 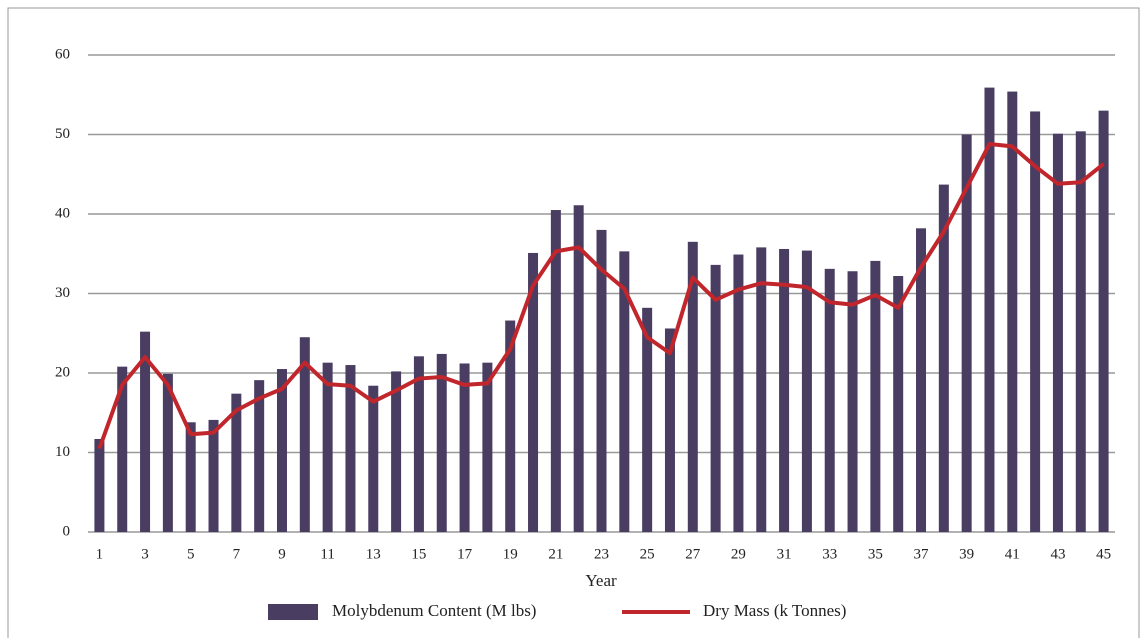 I want to click on legend-label: Molybdenum Content (M lbs), so click(x=434, y=610).